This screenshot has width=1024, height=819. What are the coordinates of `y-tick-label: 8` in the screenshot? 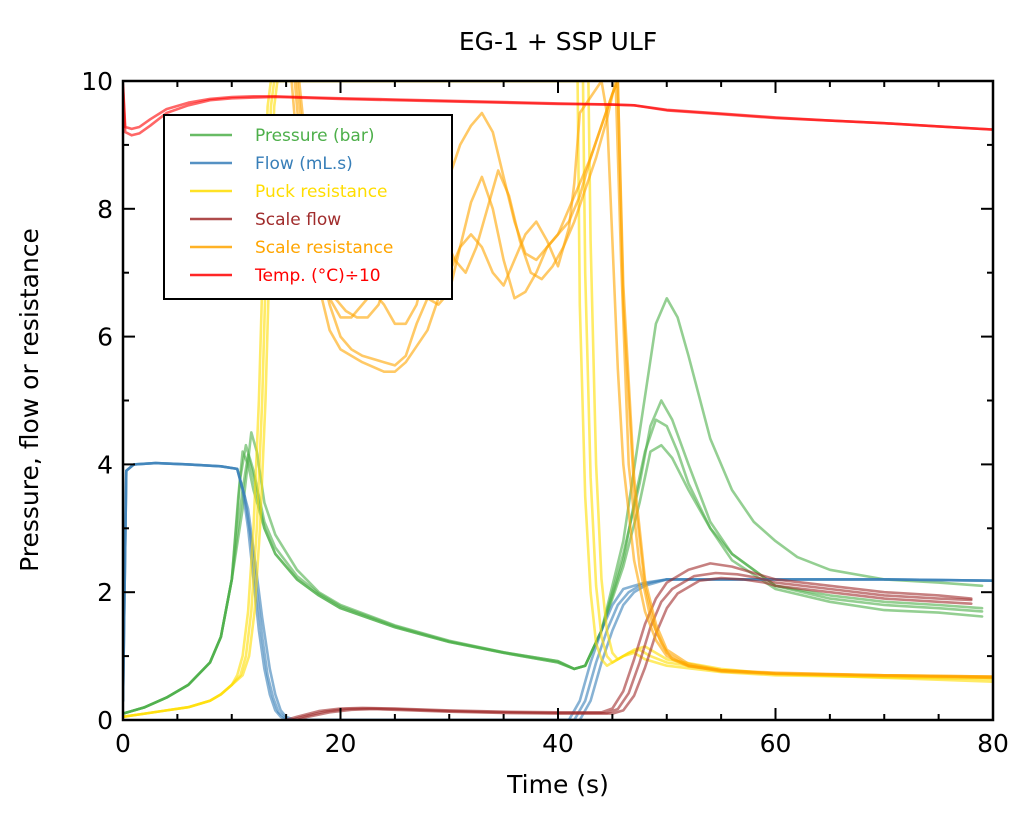 It's located at (105, 209).